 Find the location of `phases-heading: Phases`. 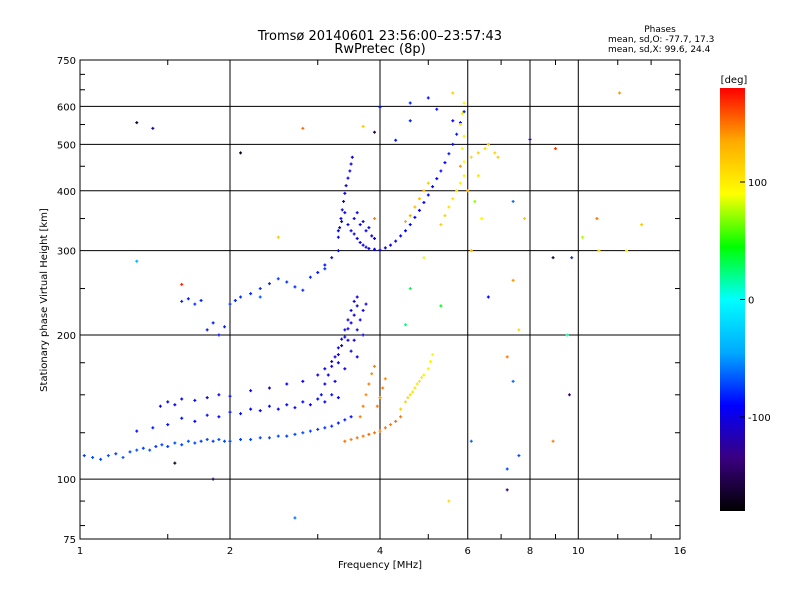

phases-heading: Phases is located at coordinates (660, 30).